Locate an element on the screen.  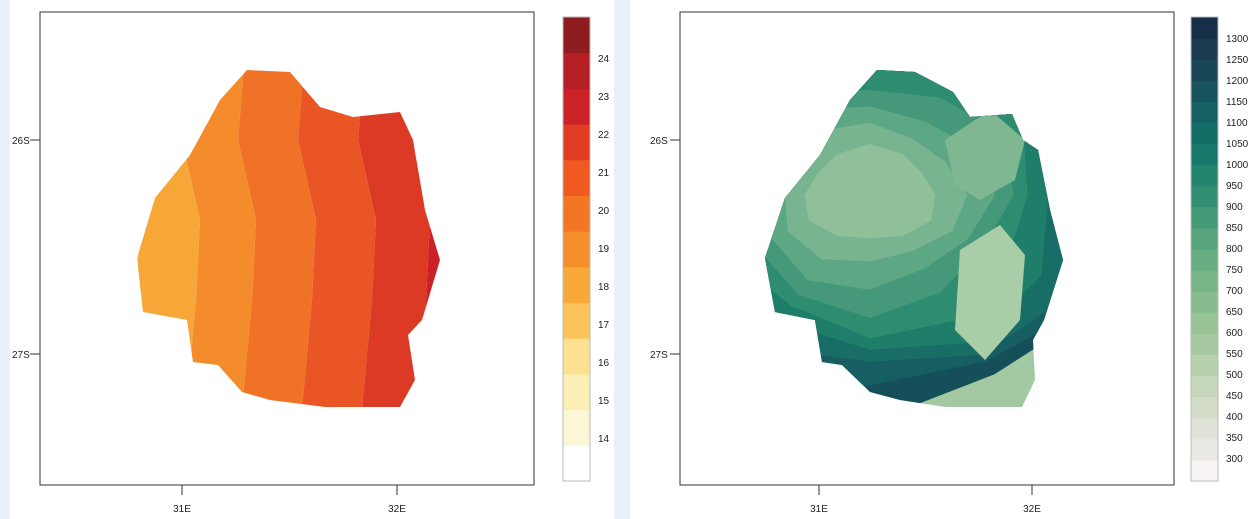
colorbar-label: 24 is located at coordinates (604, 59).